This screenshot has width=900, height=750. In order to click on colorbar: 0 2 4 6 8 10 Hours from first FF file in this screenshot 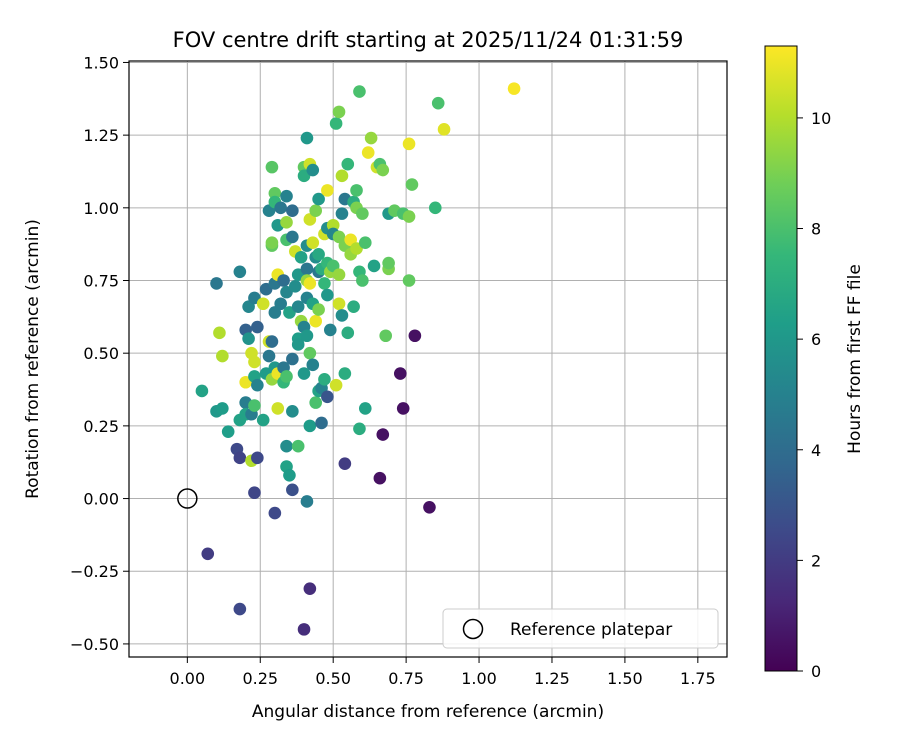, I will do `click(814, 363)`.